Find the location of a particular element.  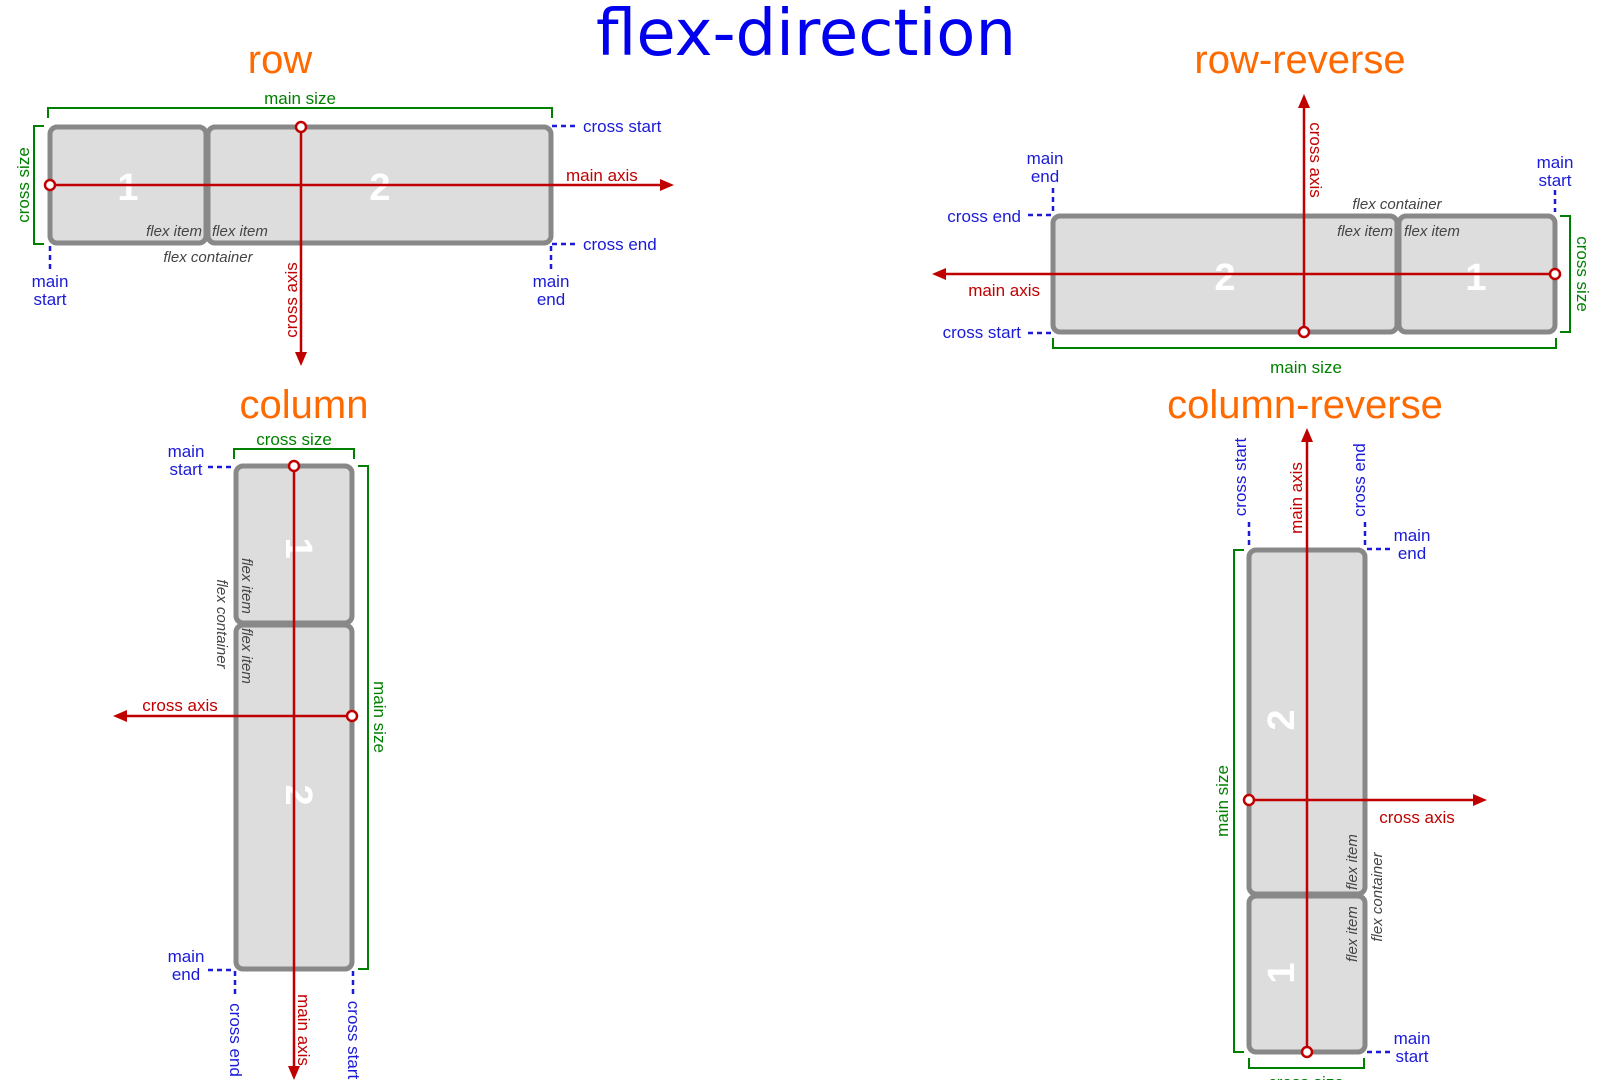

panel-heading-column: column is located at coordinates (304, 405).